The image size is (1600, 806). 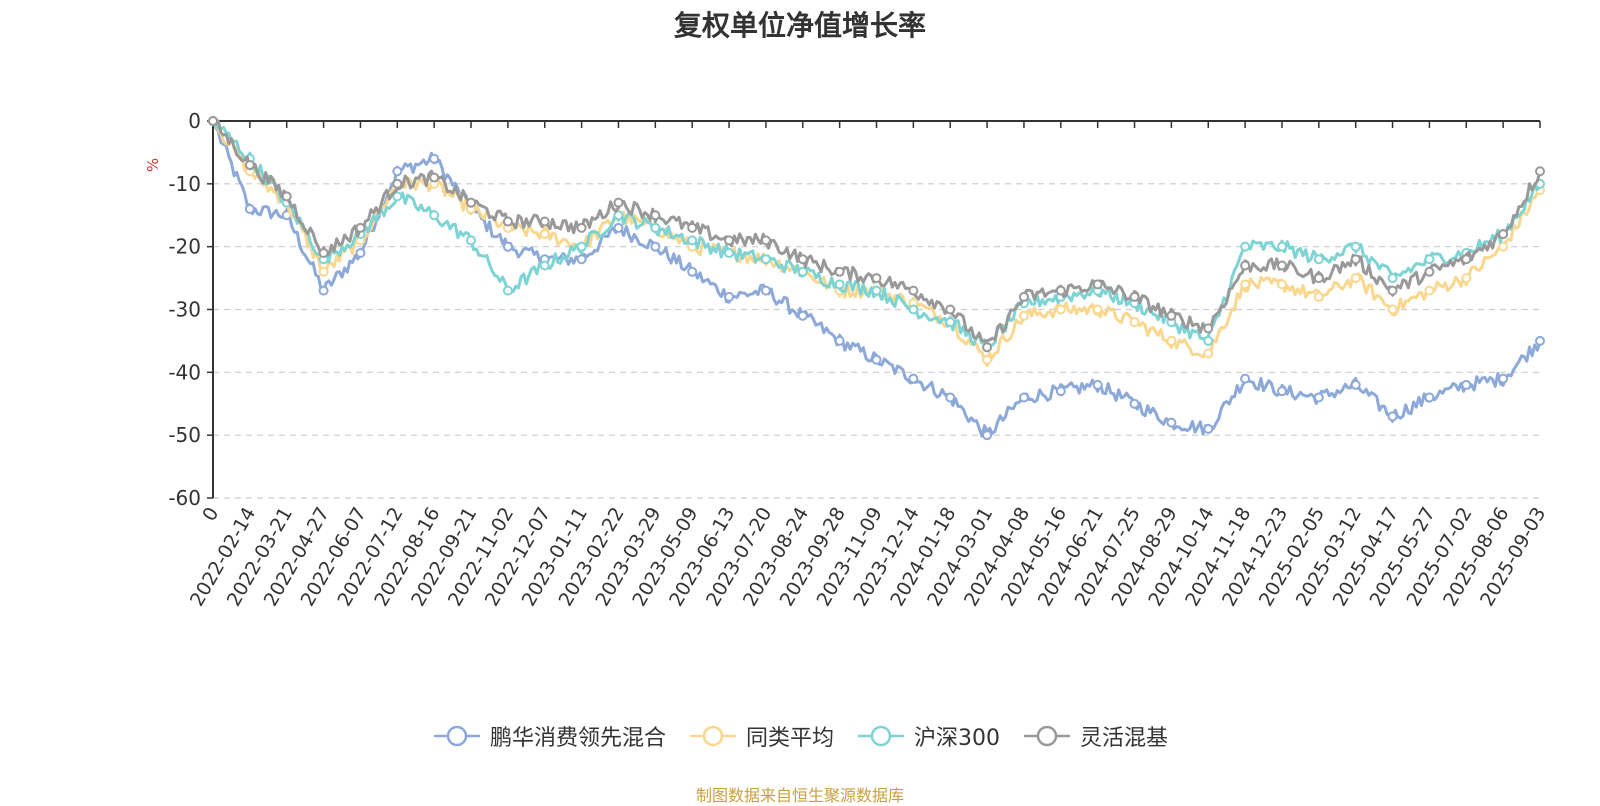 What do you see at coordinates (184, 247) in the screenshot?
I see `y-tick-label: -20` at bounding box center [184, 247].